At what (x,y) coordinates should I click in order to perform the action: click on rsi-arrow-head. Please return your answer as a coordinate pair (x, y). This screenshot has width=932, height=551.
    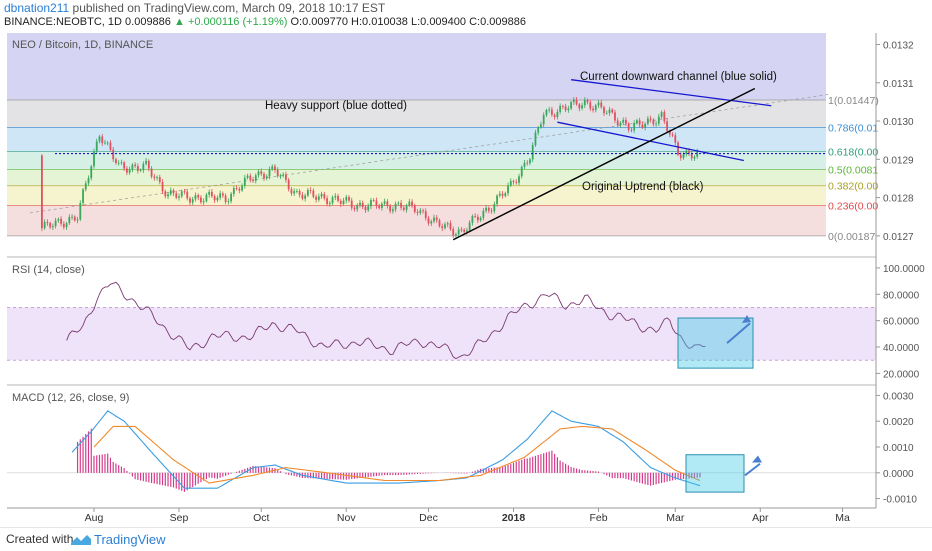
    Looking at the image, I should click on (746, 318).